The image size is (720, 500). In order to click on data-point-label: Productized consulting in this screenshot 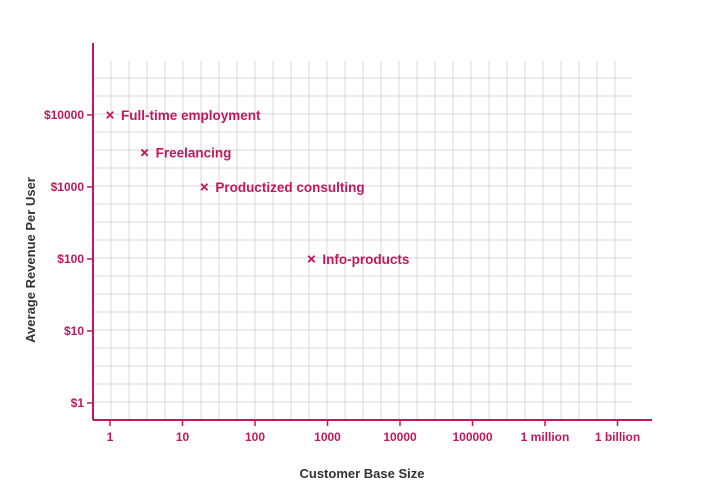, I will do `click(289, 187)`.